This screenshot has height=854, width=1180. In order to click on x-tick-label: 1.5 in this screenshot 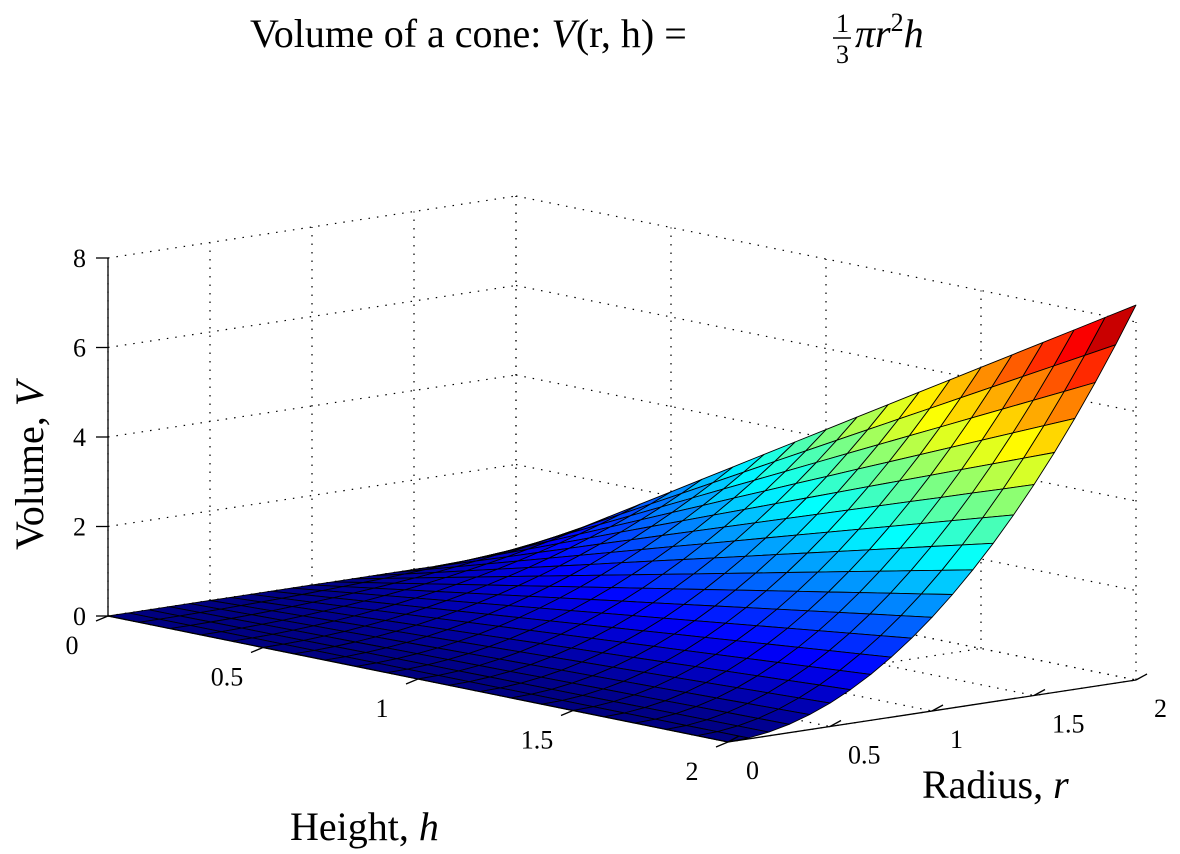, I will do `click(537, 740)`.